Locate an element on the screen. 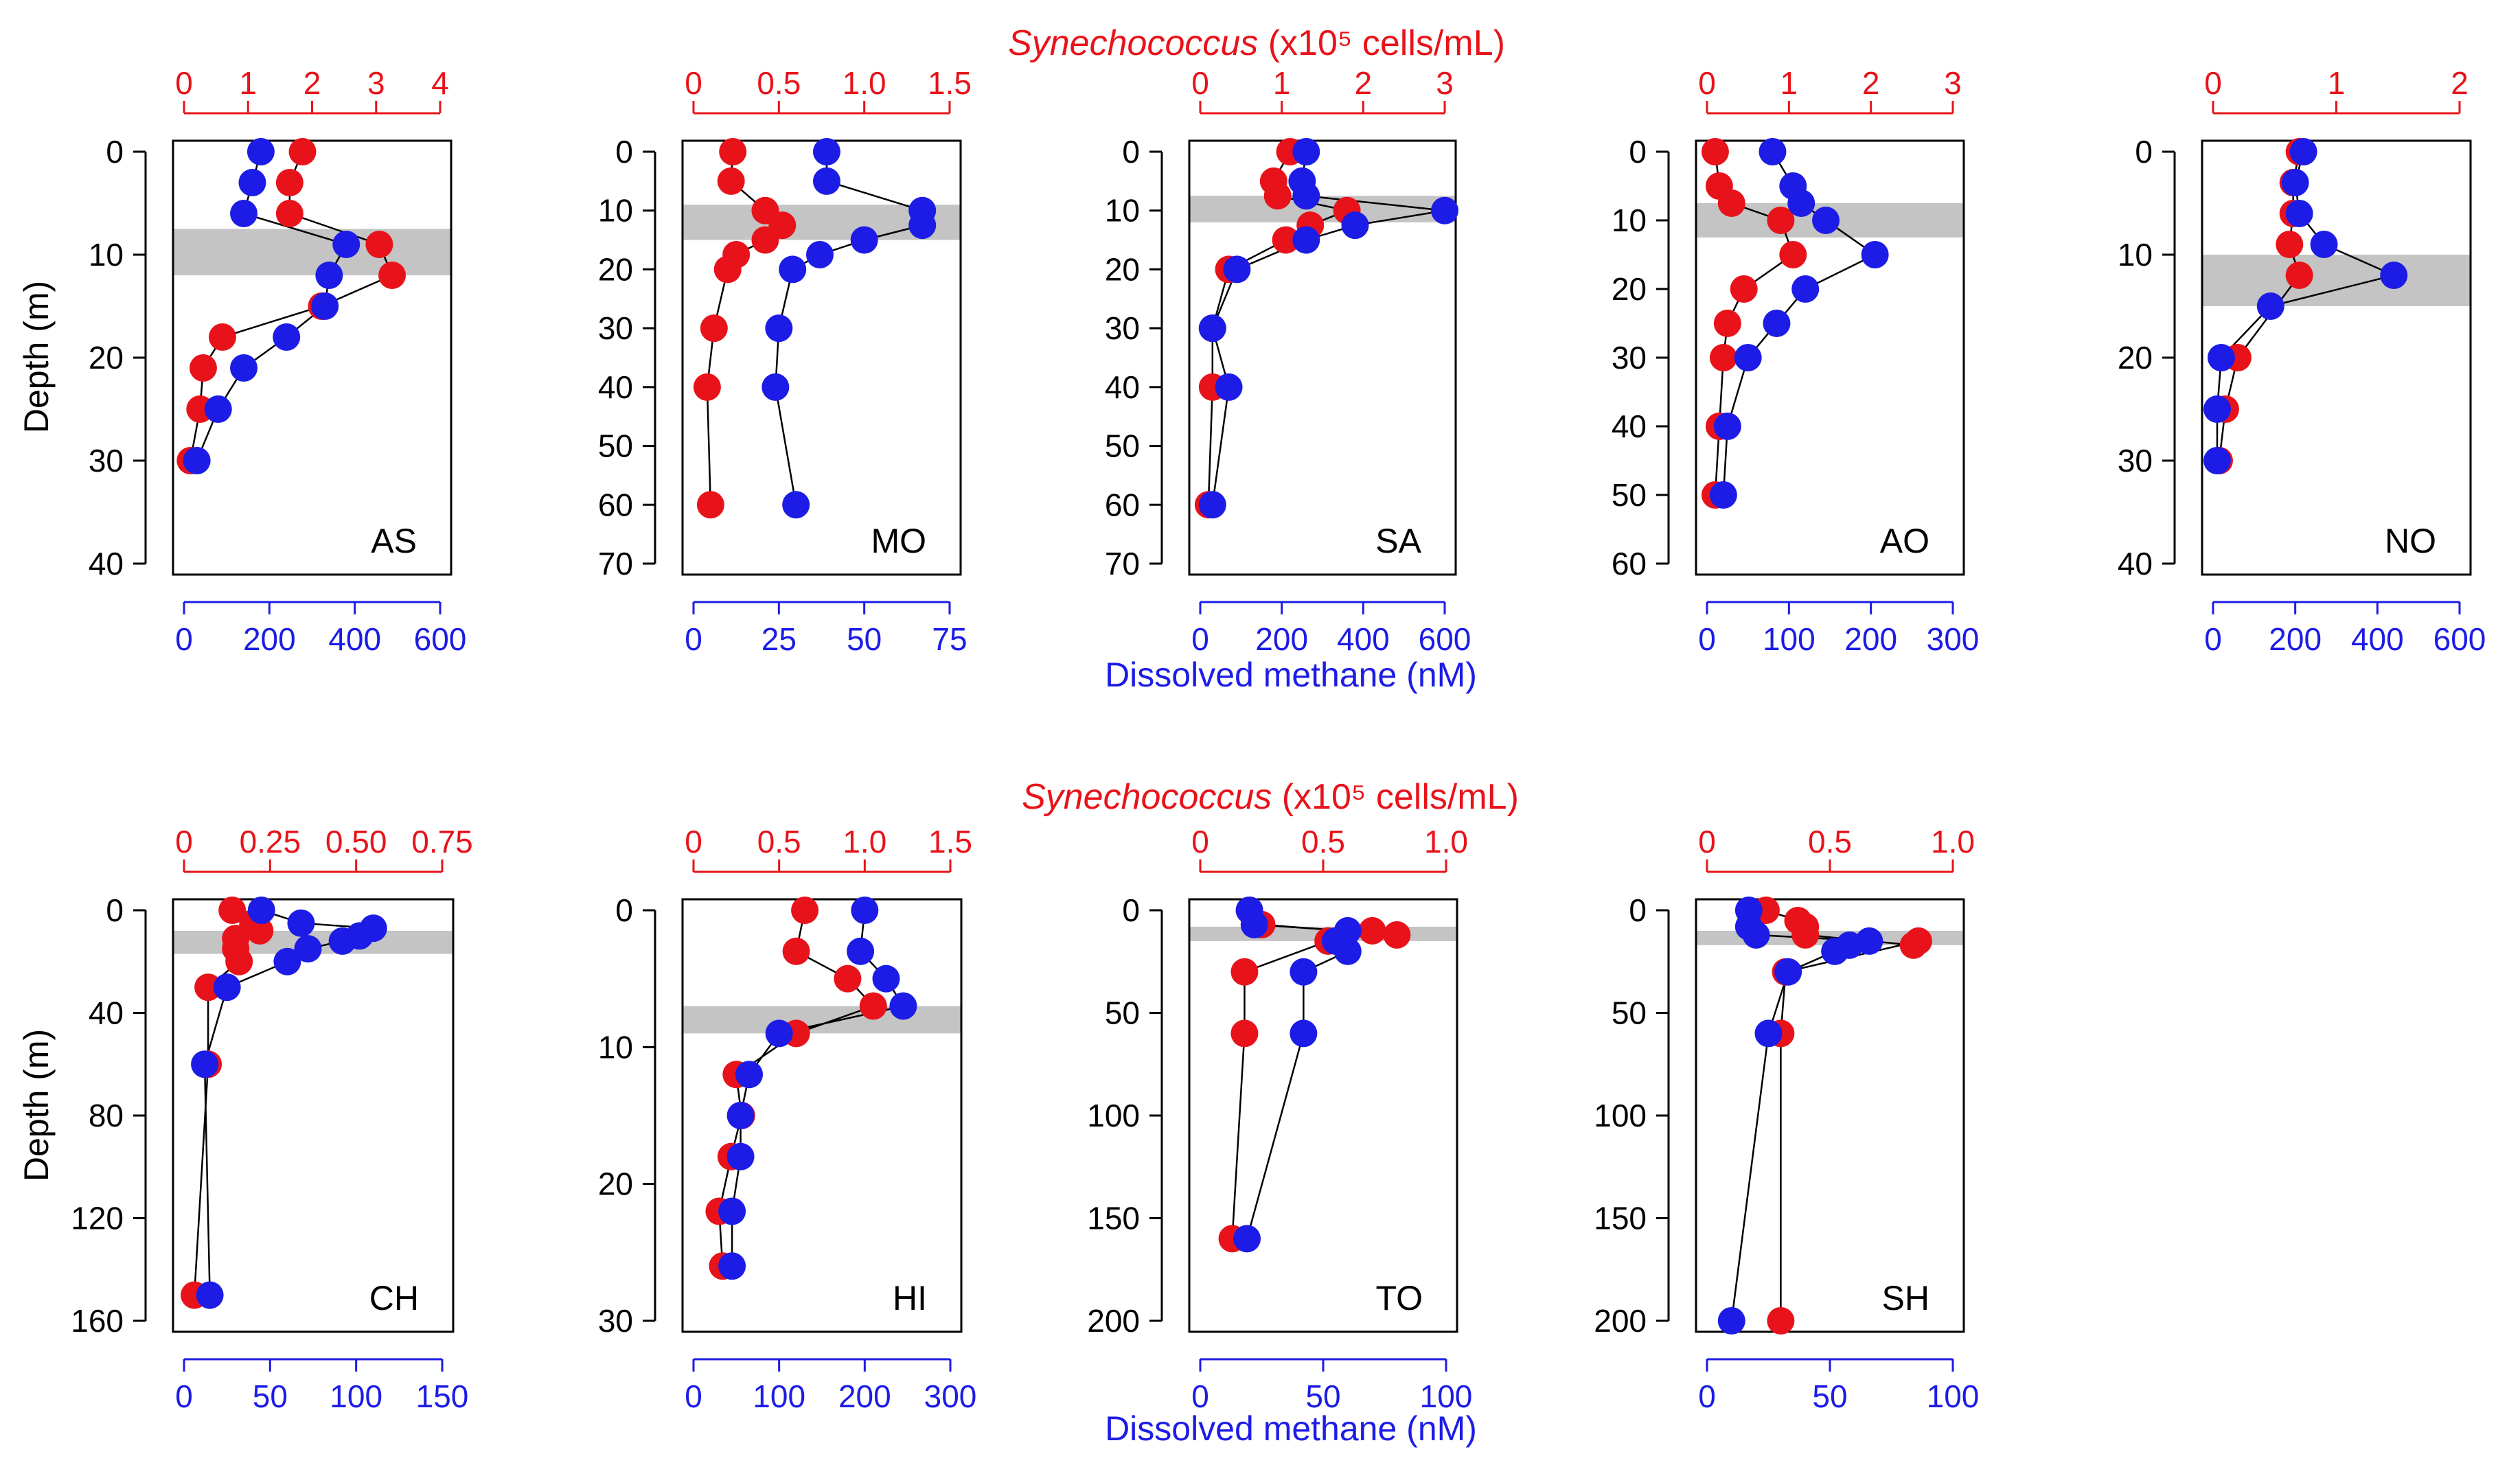 Image resolution: width=2520 pixels, height=1478 pixels. station-label-no: NO is located at coordinates (2410, 541).